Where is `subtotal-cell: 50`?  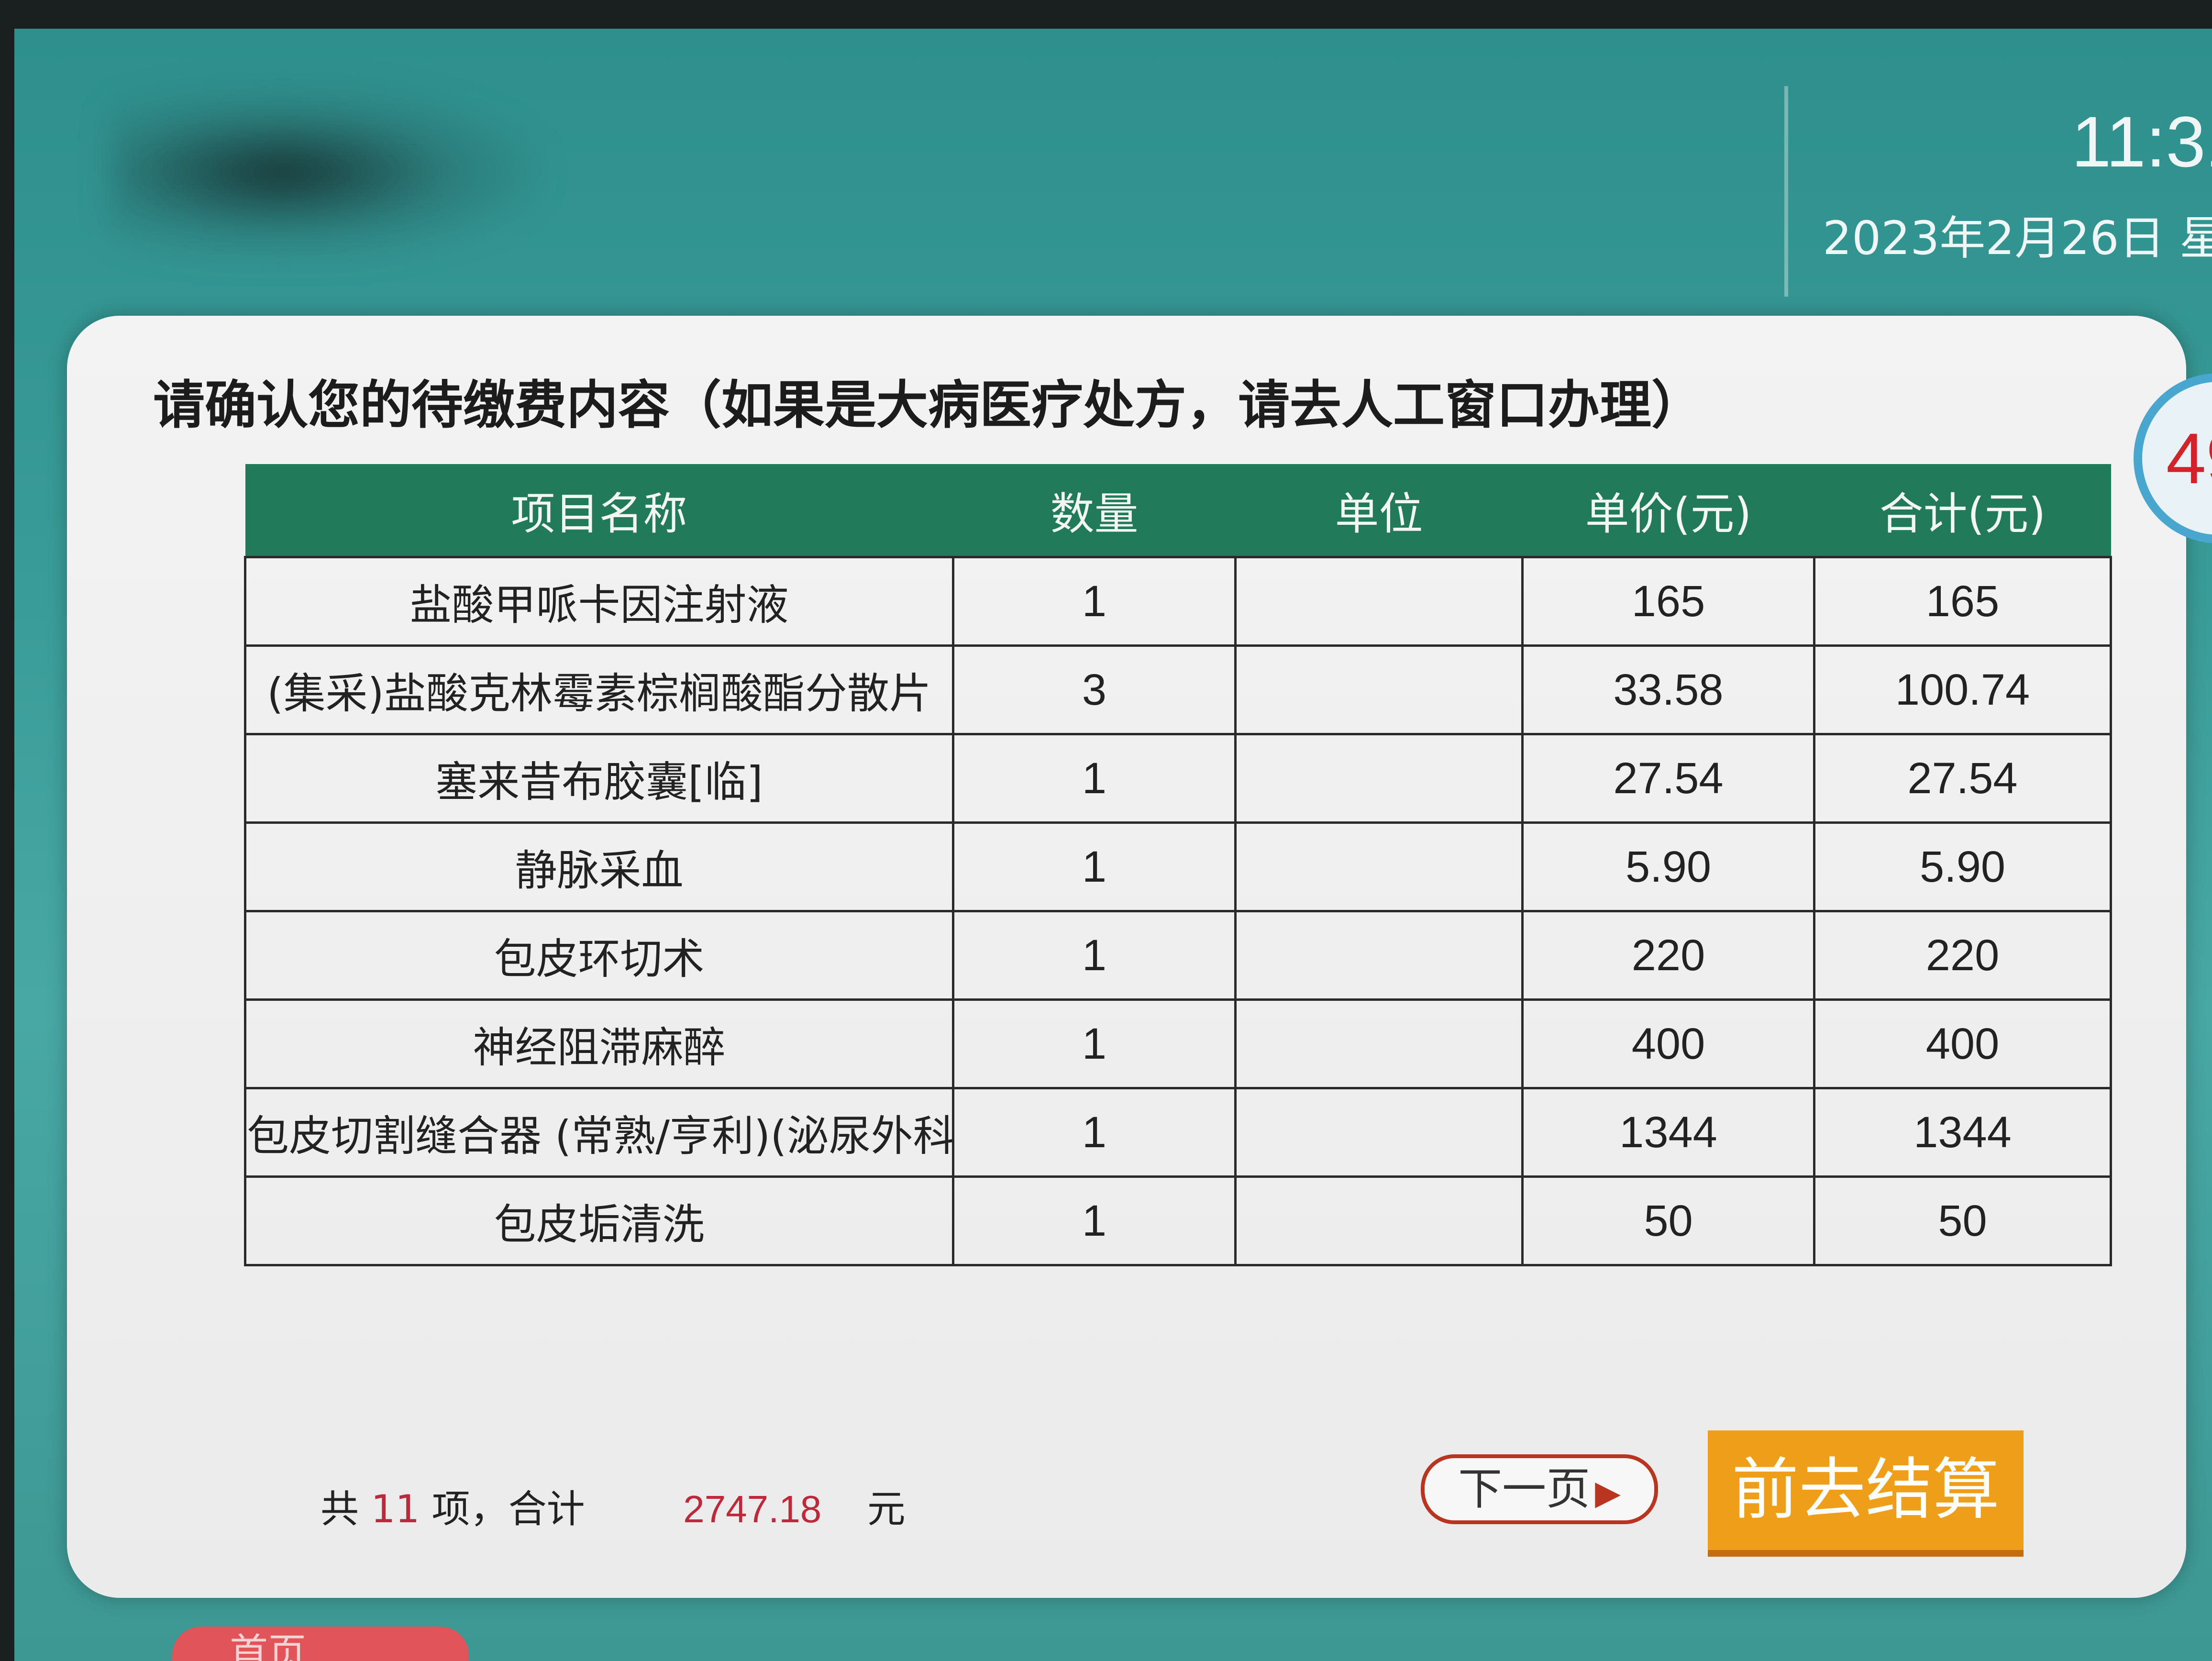 subtotal-cell: 50 is located at coordinates (1962, 1221).